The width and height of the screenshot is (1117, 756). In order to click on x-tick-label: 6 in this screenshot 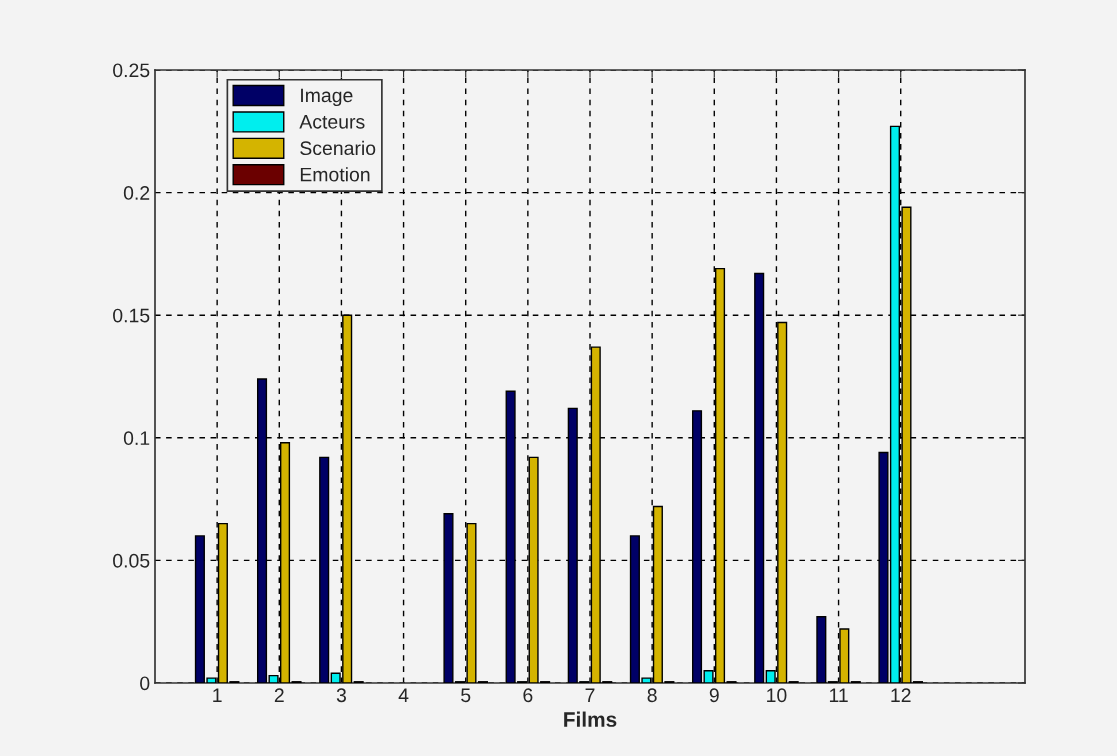, I will do `click(528, 695)`.